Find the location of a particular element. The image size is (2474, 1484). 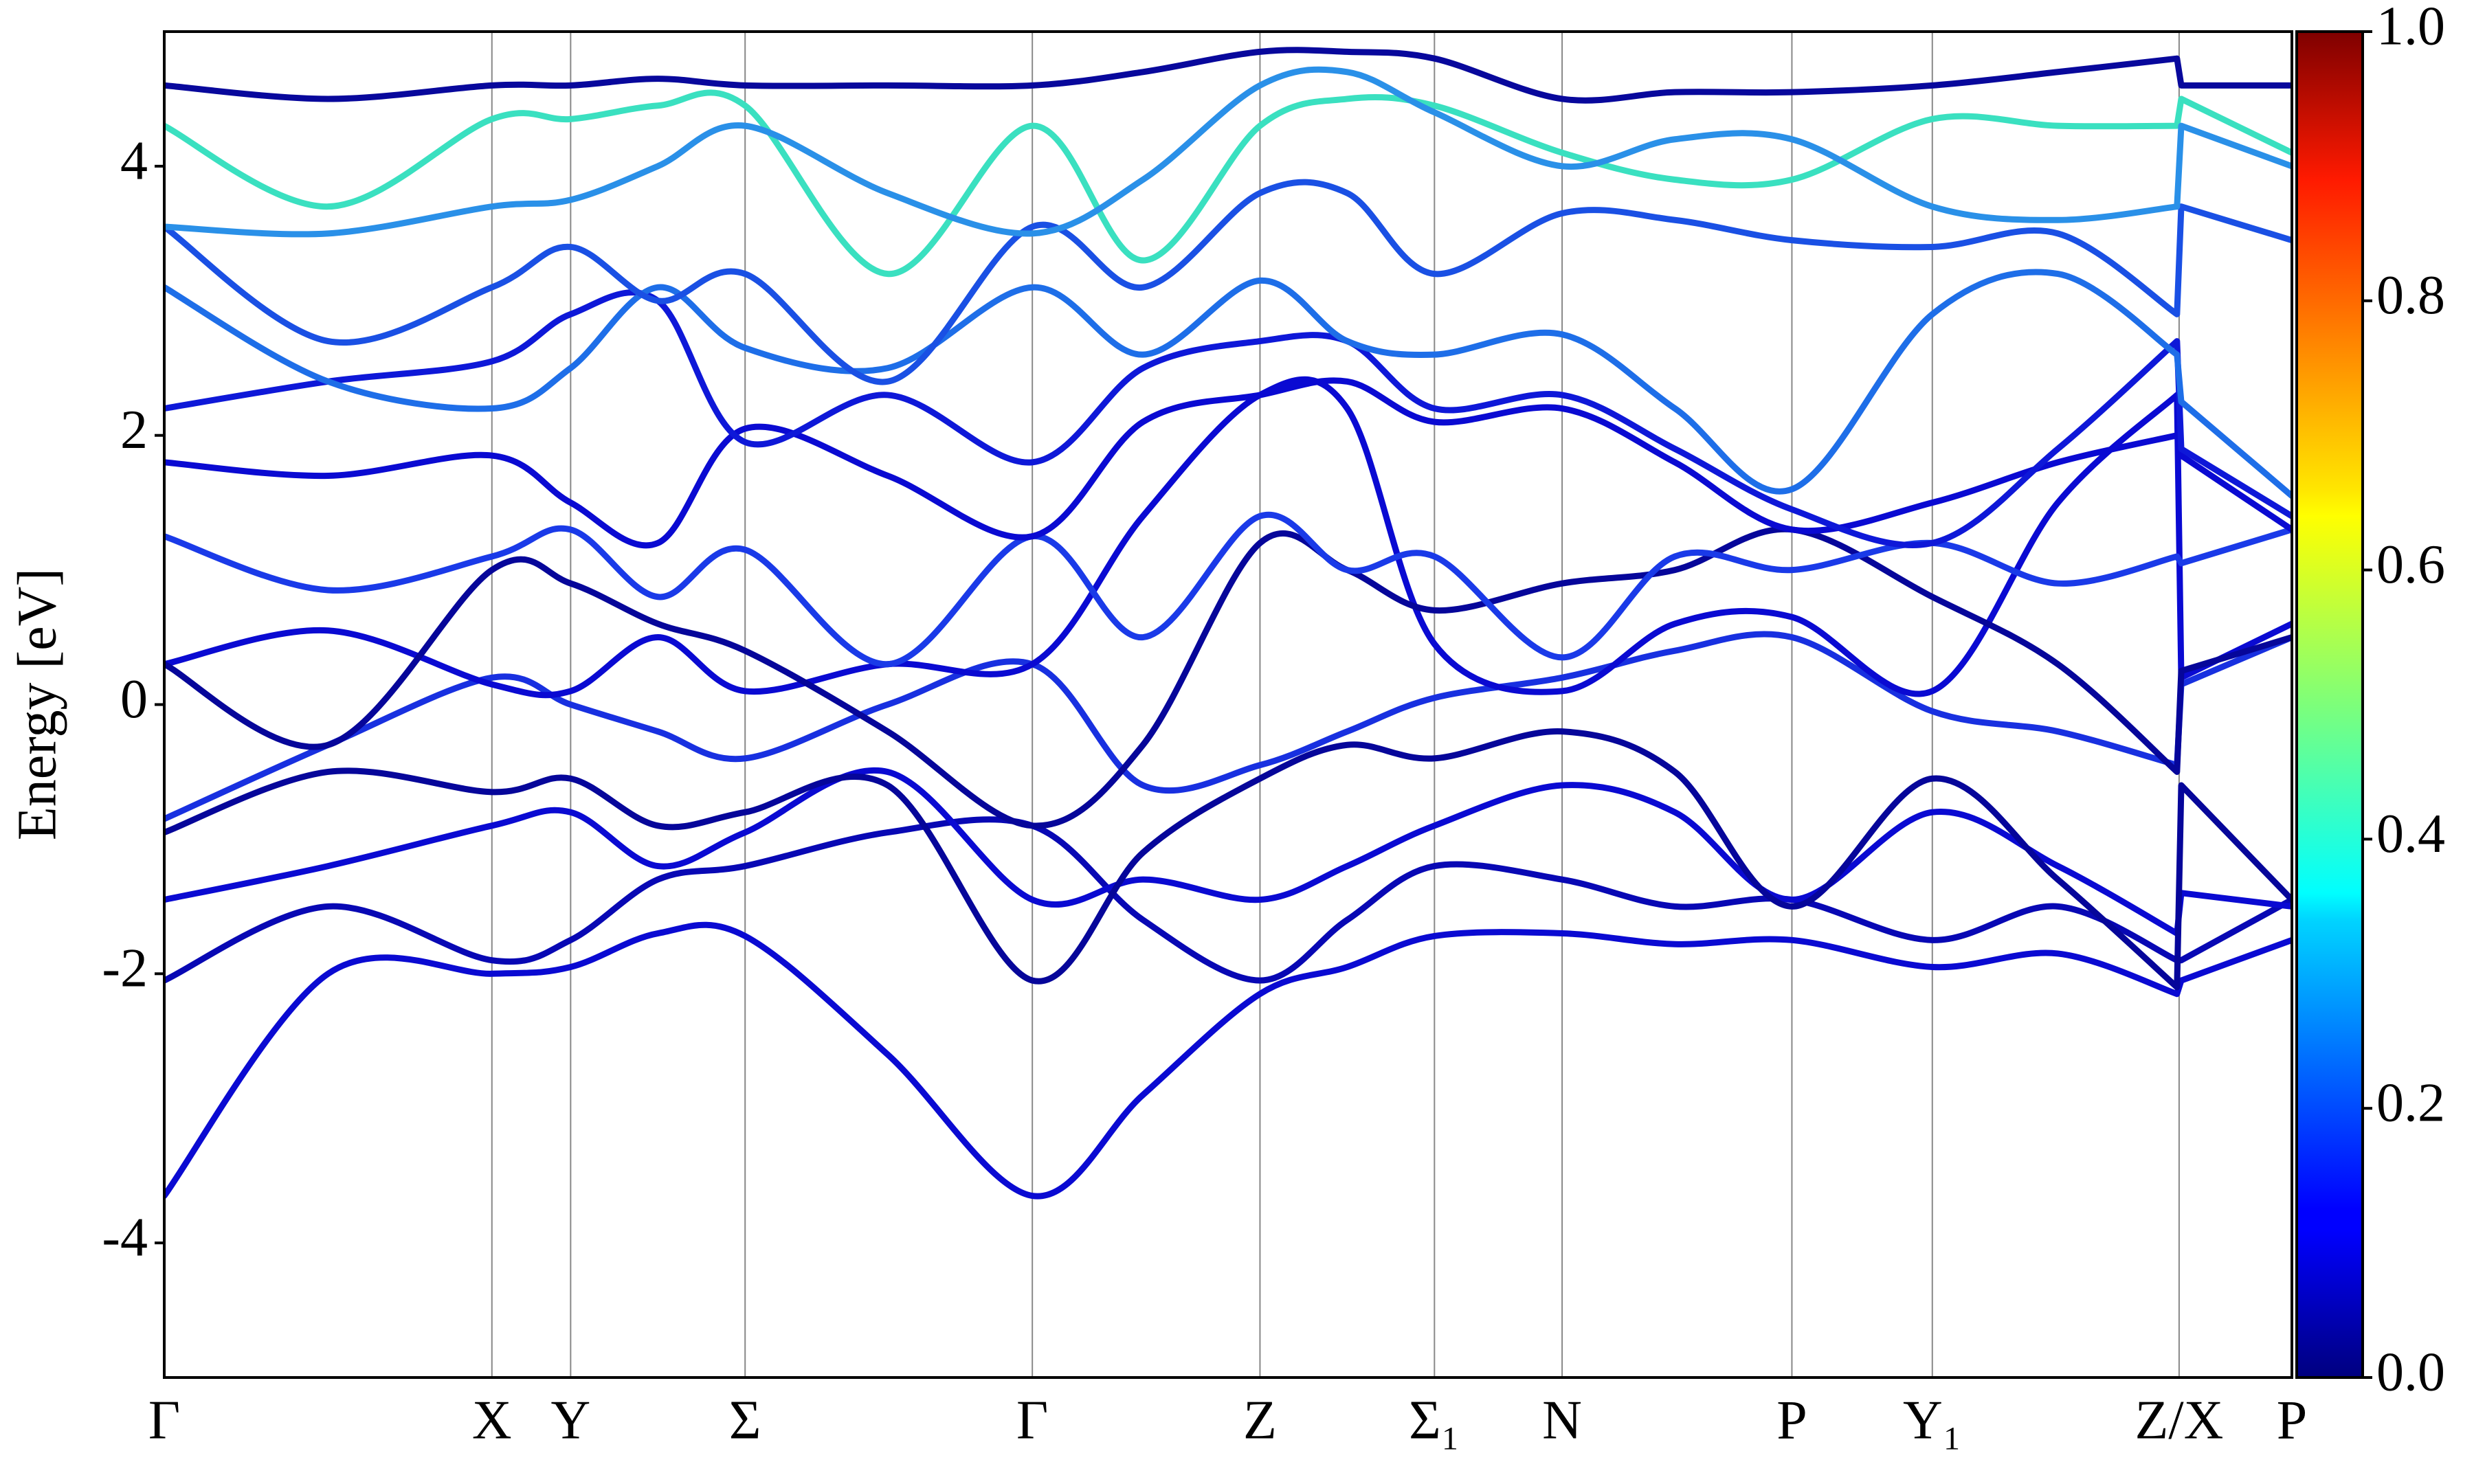

colorbar-tick-label: 0.6 is located at coordinates (2410, 565).